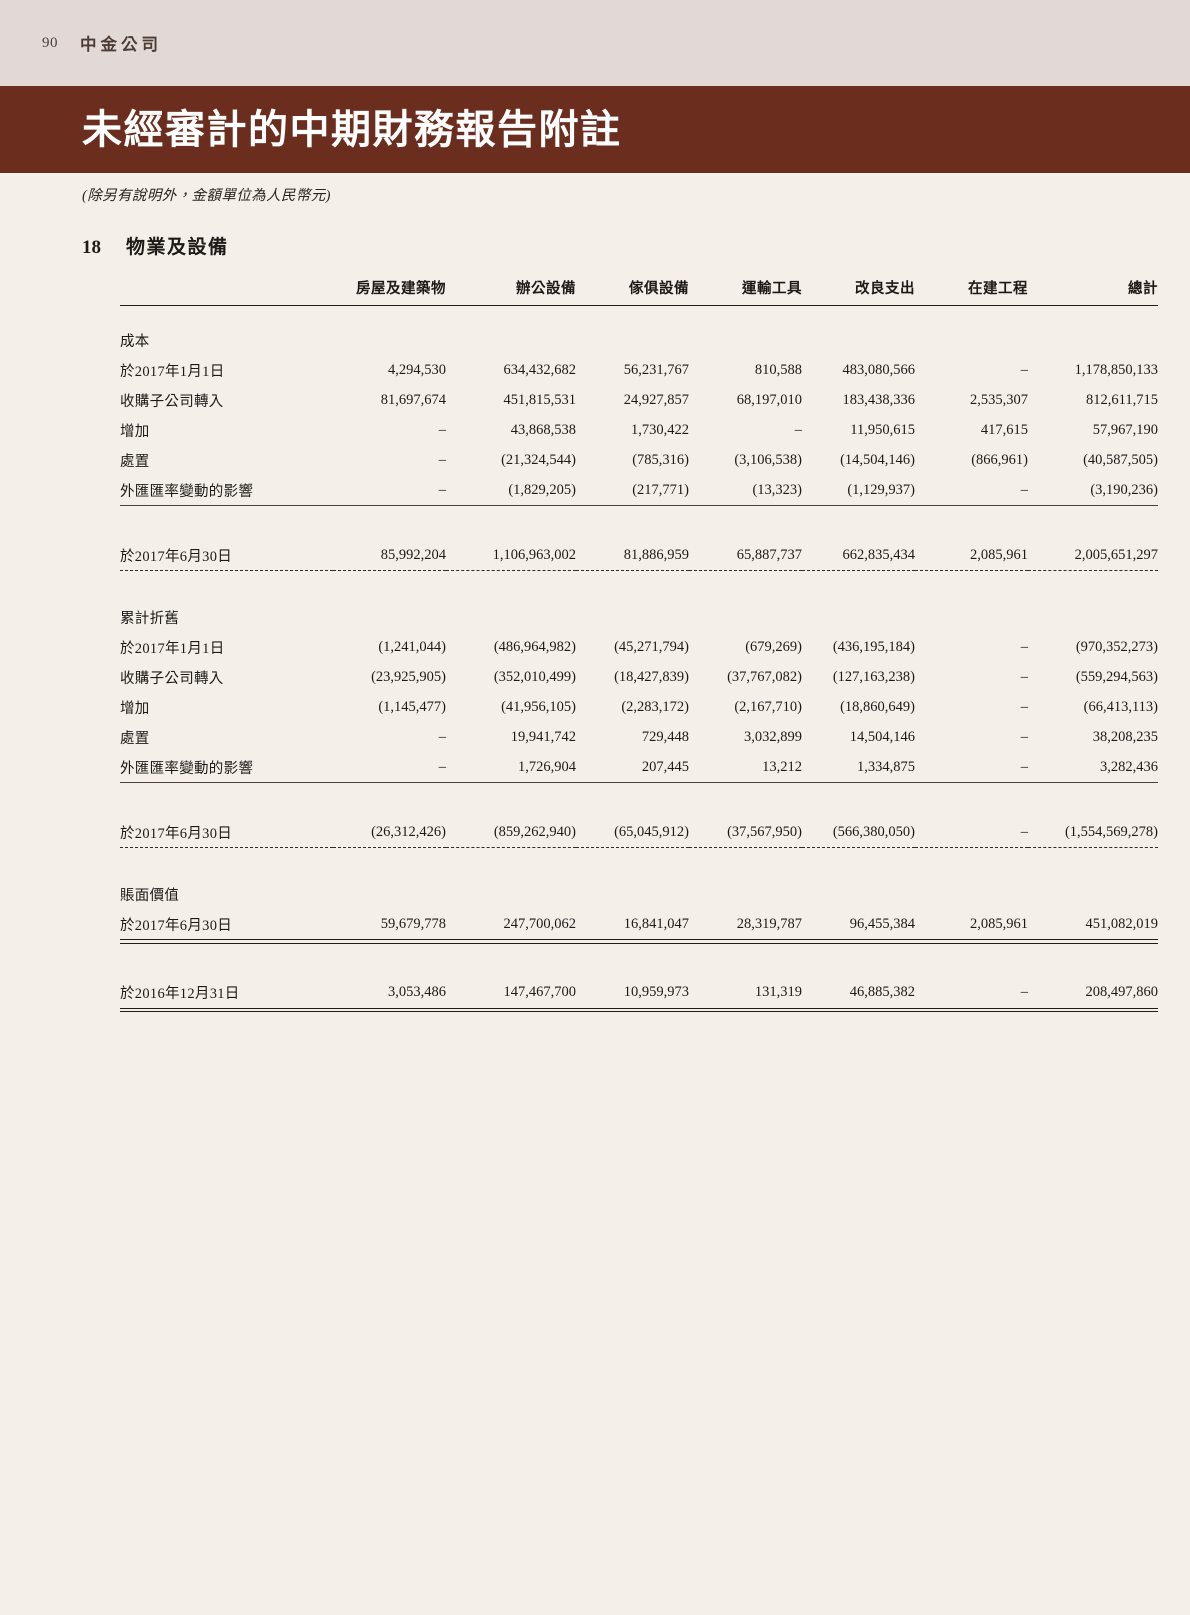 The image size is (1190, 1615). Describe the element at coordinates (413, 554) in the screenshot. I see `cell-value: 85,992,204` at that location.